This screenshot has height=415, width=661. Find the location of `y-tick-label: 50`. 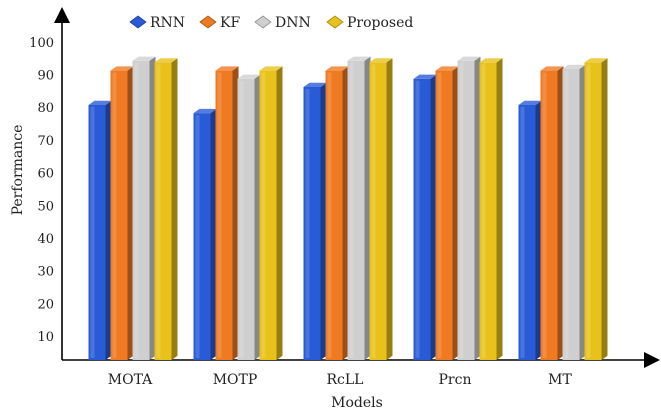

y-tick-label: 50 is located at coordinates (45, 206).